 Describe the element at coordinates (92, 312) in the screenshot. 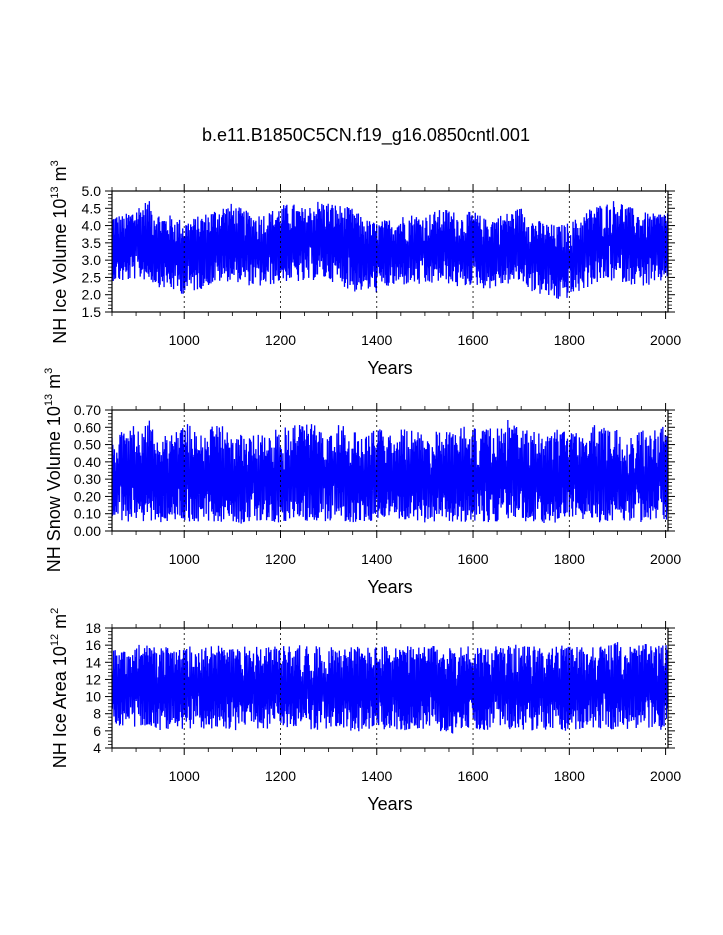

I see `ice-volume-y-tick-label: 1.5` at that location.